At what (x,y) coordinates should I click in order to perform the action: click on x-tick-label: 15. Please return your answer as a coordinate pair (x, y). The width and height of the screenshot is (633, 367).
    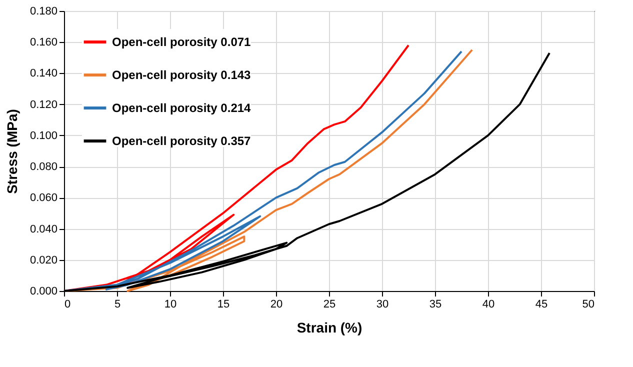
    Looking at the image, I should click on (223, 304).